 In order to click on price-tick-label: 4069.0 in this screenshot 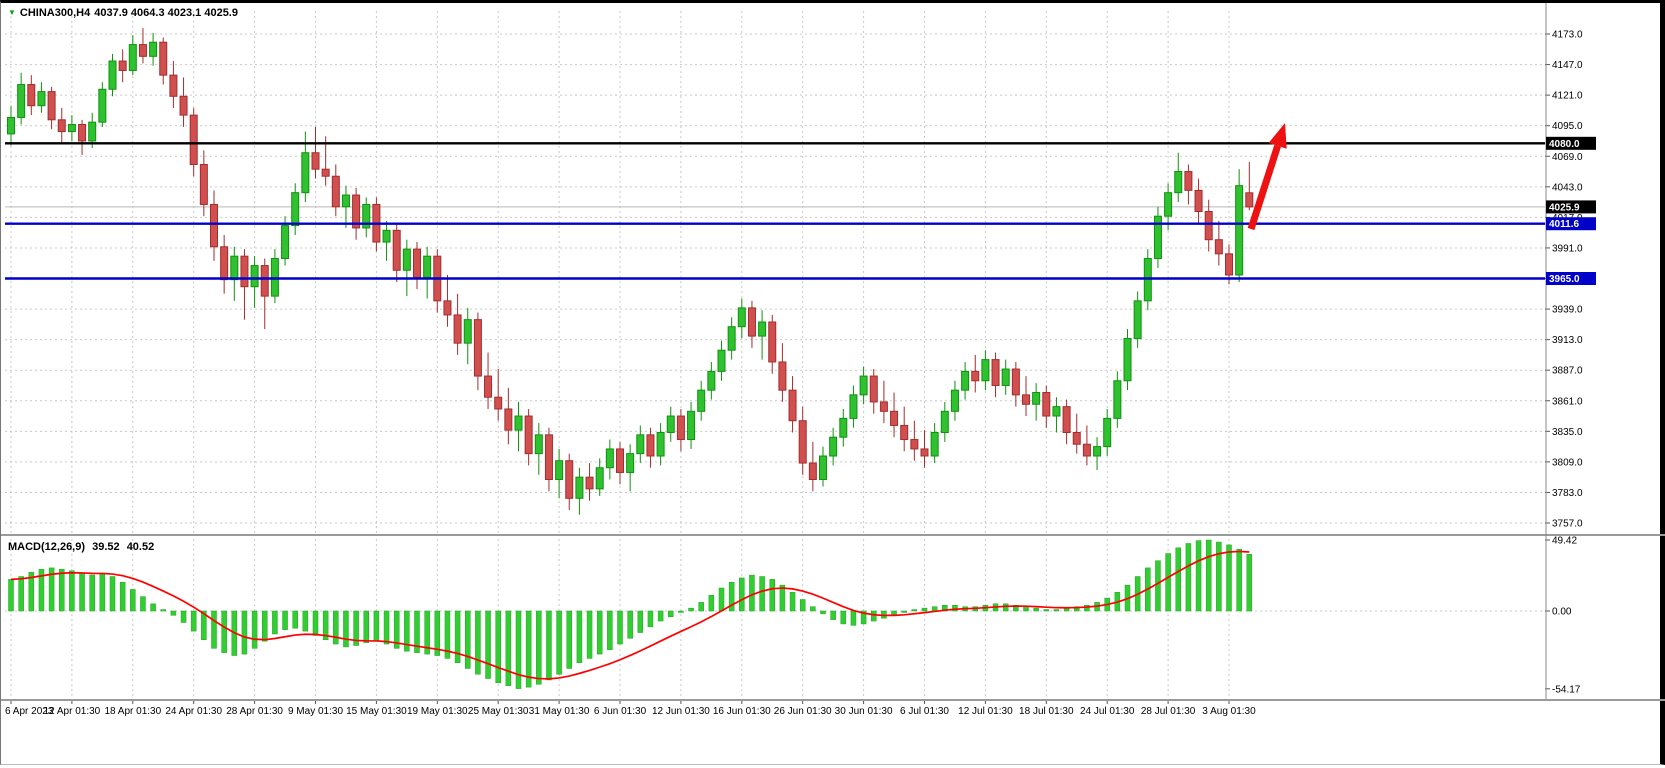, I will do `click(1567, 157)`.